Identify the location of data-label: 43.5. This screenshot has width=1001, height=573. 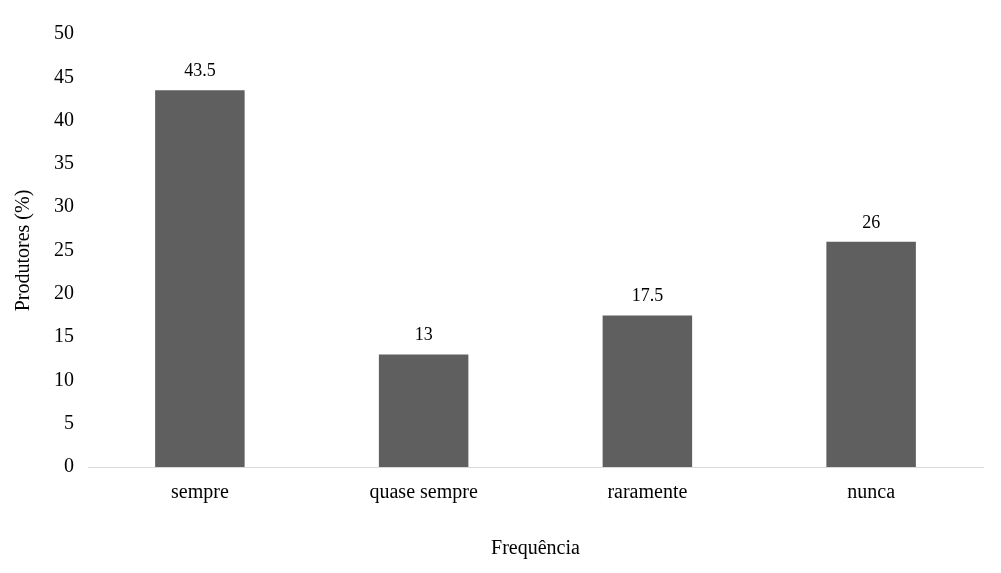
(200, 70).